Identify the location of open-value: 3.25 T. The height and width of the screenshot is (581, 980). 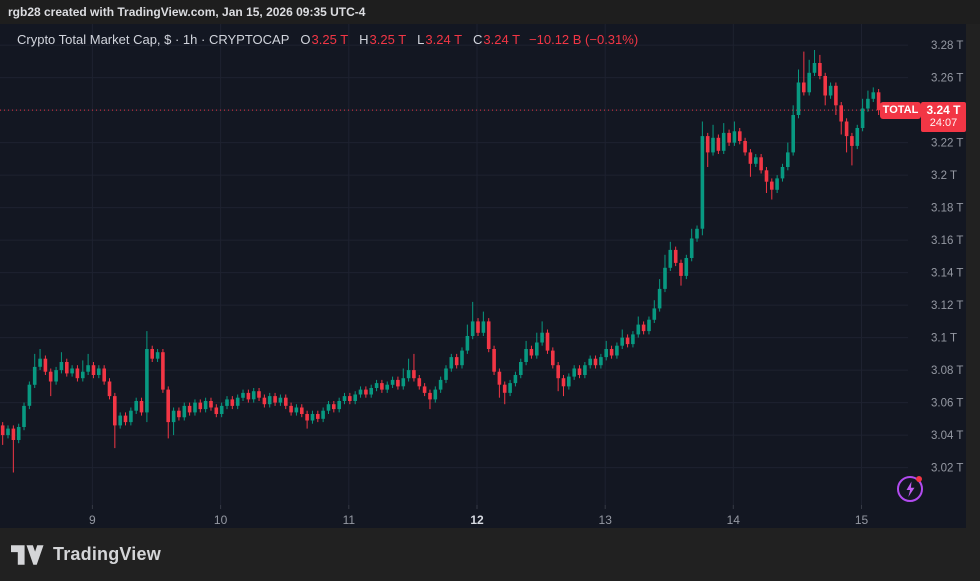
(330, 39).